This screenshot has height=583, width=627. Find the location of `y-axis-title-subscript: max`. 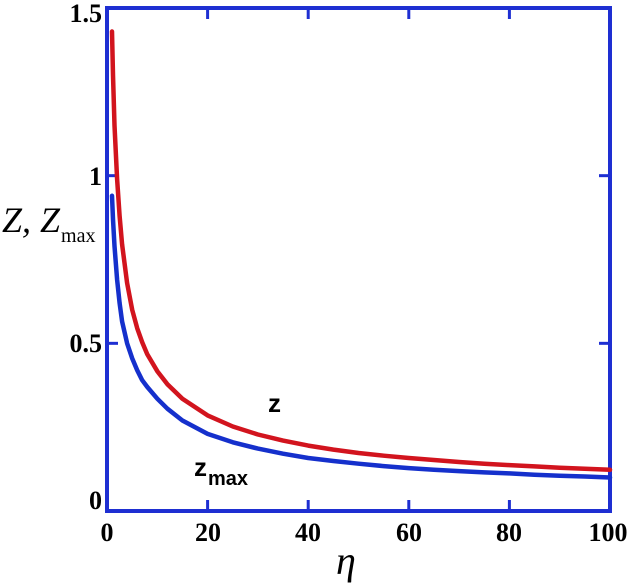

y-axis-title-subscript: max is located at coordinates (78, 236).